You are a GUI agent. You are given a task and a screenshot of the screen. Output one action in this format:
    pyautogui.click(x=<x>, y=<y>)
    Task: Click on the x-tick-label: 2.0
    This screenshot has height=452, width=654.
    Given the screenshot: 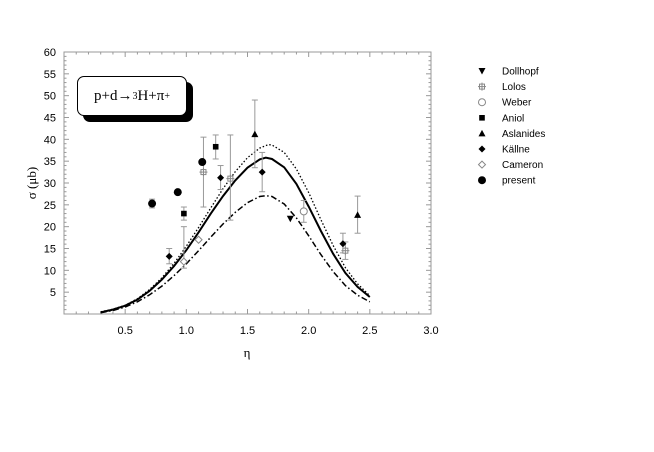 What is the action you would take?
    pyautogui.click(x=308, y=331)
    